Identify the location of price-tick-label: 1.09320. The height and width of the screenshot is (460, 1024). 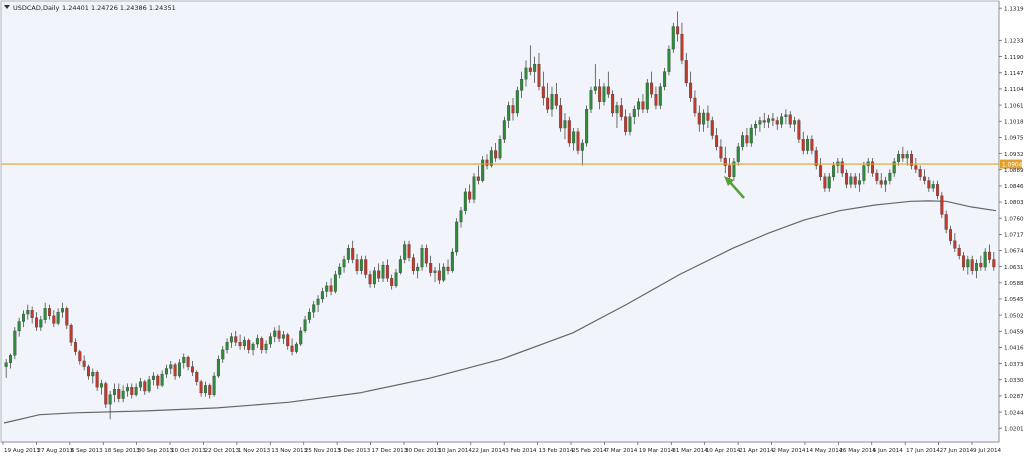
(1014, 155).